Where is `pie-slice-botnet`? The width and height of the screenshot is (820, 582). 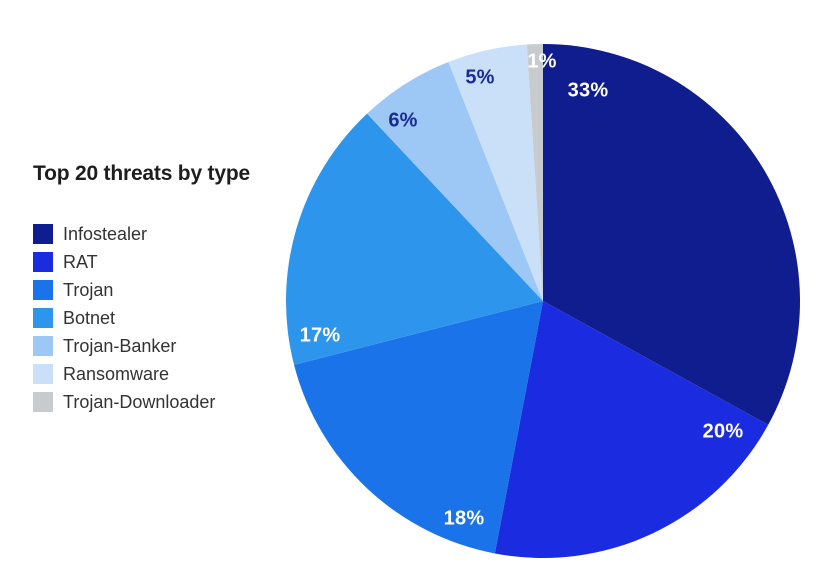 pie-slice-botnet is located at coordinates (414, 239).